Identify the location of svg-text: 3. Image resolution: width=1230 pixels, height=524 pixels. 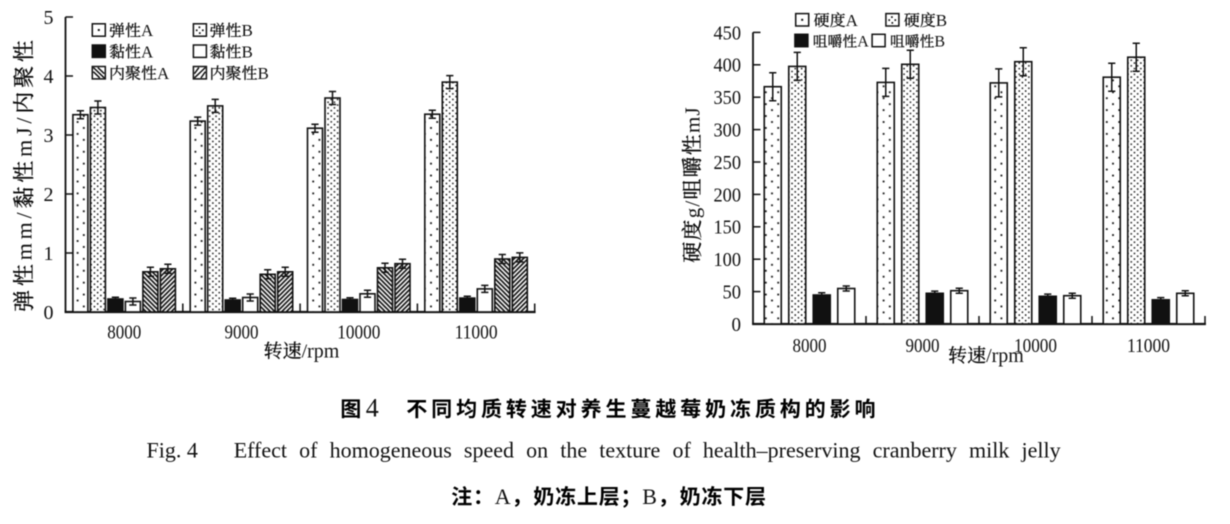
(49, 136).